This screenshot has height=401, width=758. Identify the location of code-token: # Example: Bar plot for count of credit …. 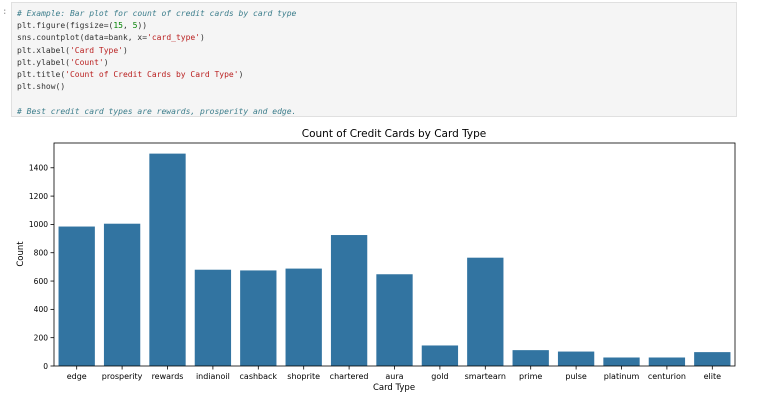
(157, 13).